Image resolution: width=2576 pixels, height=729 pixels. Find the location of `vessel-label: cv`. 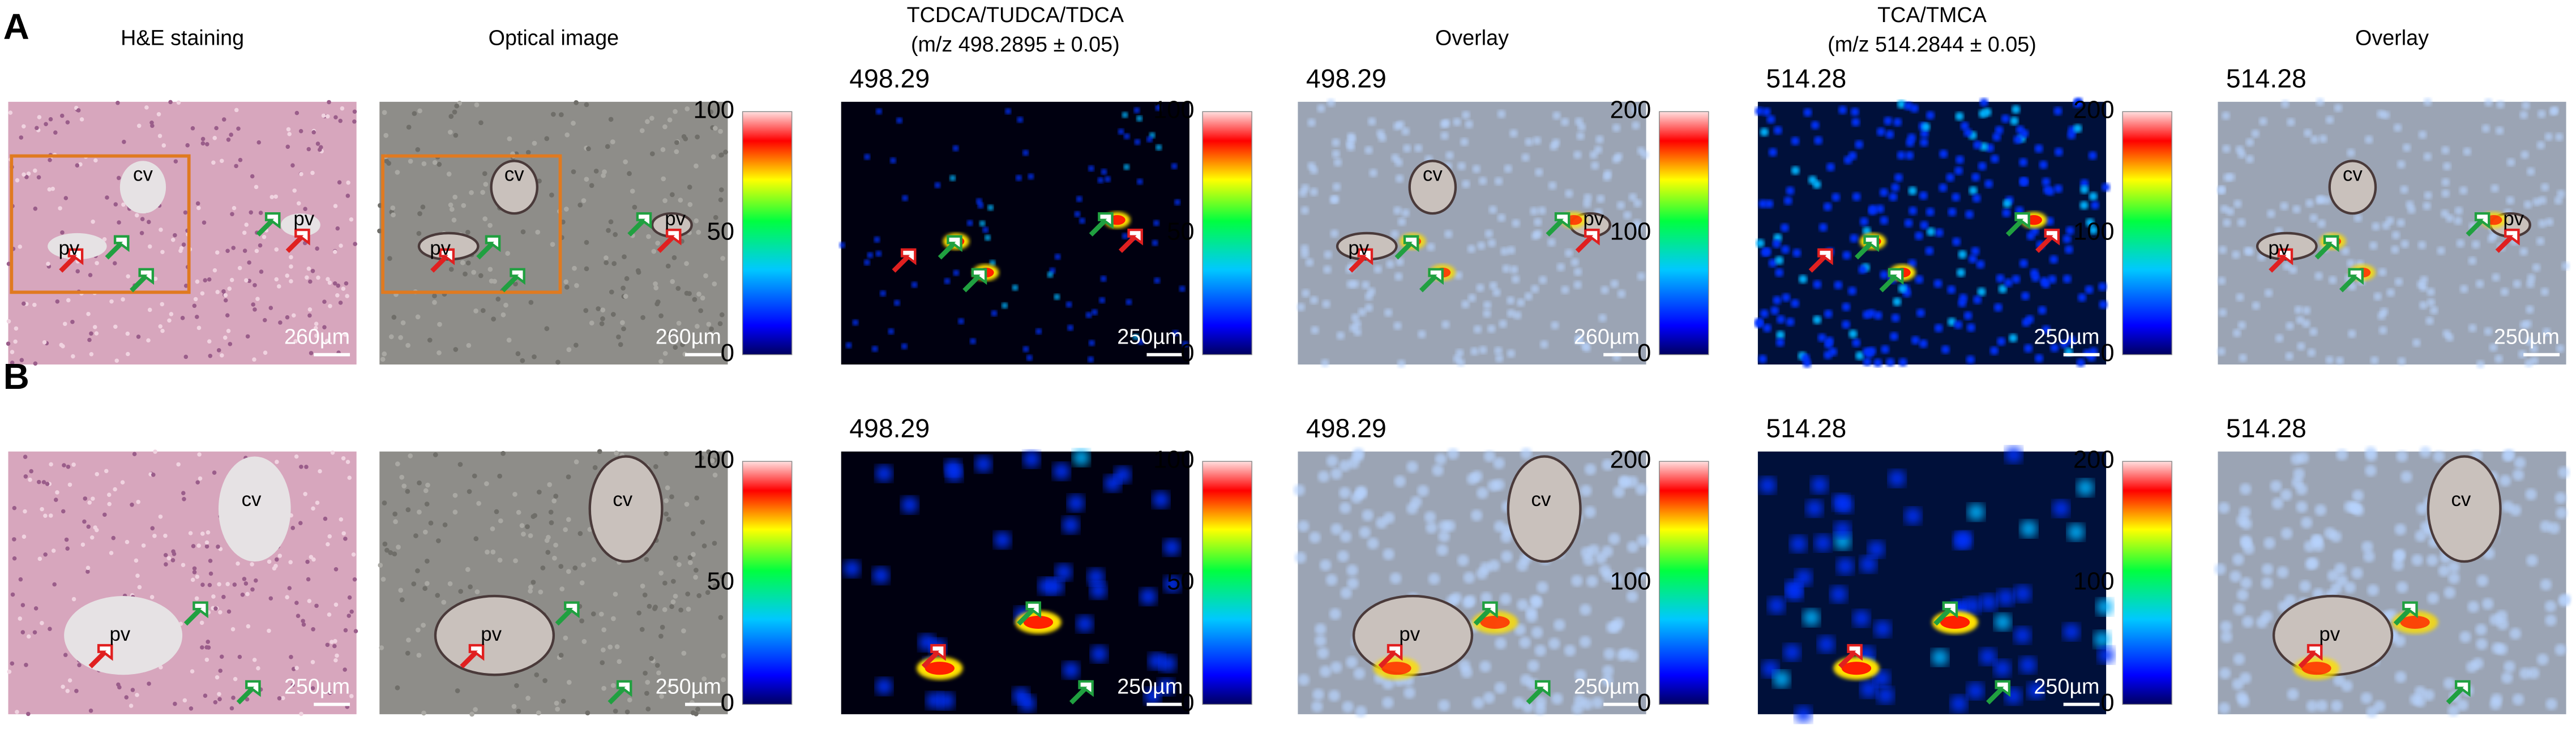

vessel-label: cv is located at coordinates (2461, 499).